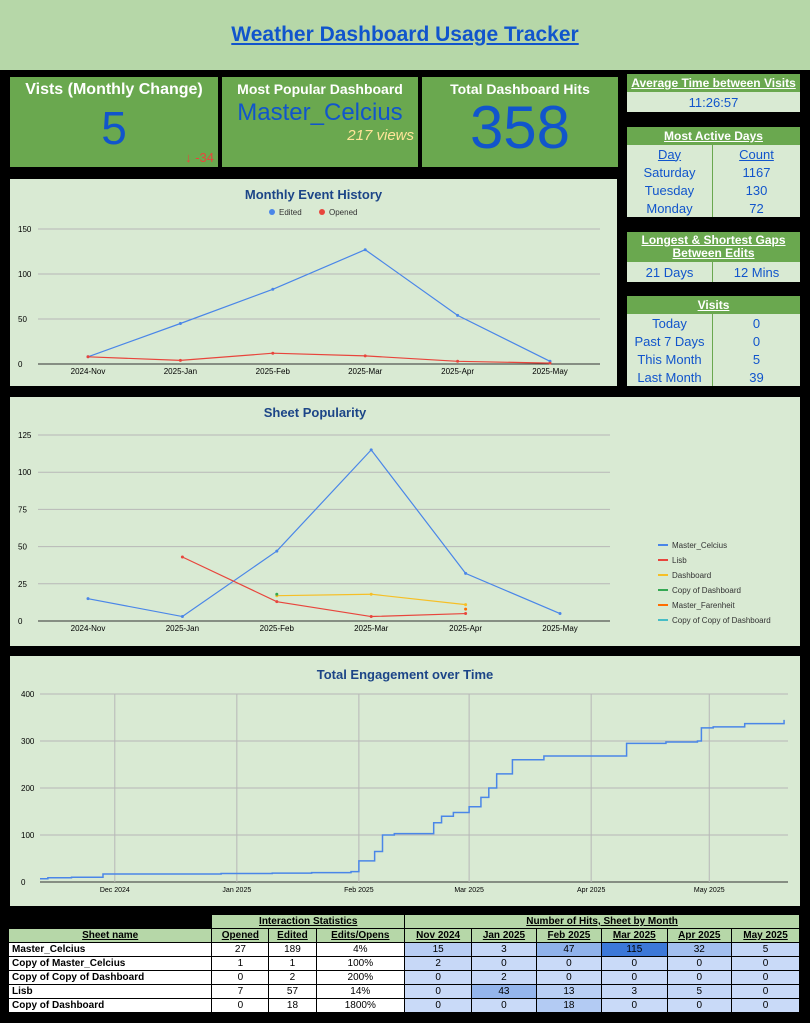 The height and width of the screenshot is (1023, 810). What do you see at coordinates (359, 890) in the screenshot?
I see `x-tick-label: Feb 2025` at bounding box center [359, 890].